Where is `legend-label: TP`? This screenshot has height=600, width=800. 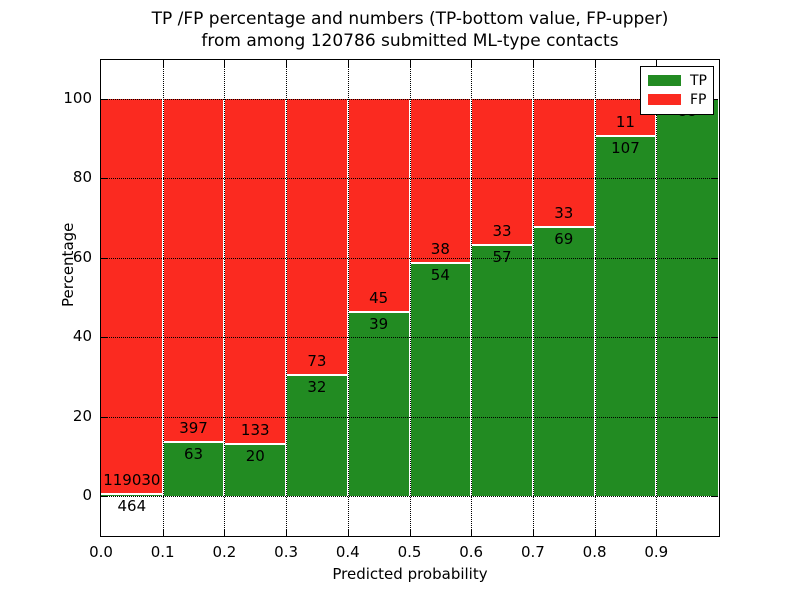 legend-label: TP is located at coordinates (698, 80).